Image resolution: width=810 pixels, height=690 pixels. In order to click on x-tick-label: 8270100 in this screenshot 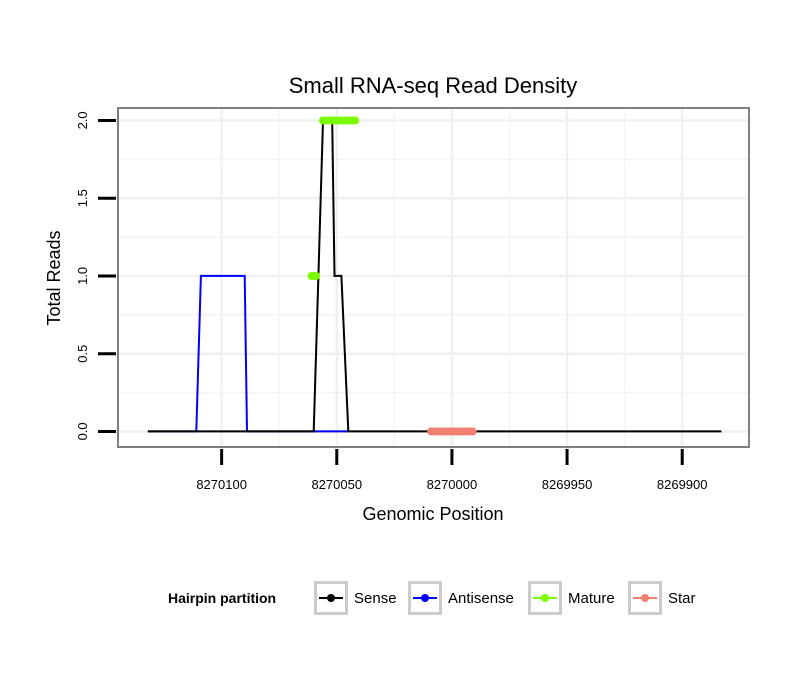, I will do `click(221, 484)`.